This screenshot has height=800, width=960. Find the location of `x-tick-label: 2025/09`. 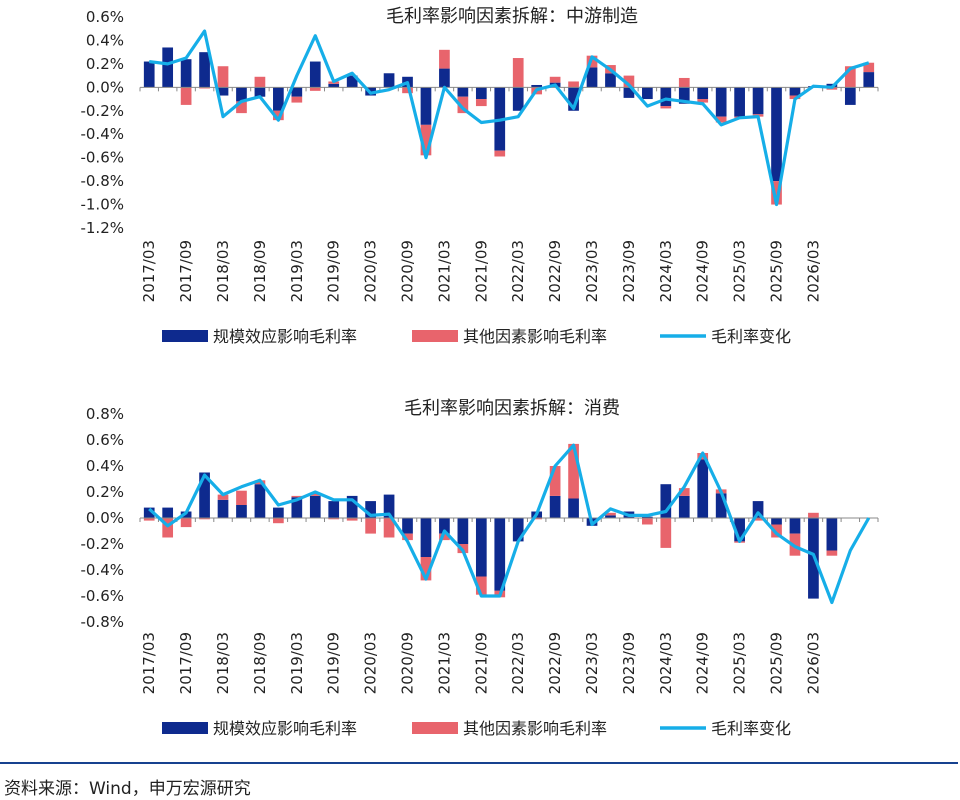

x-tick-label: 2025/09 is located at coordinates (777, 663).